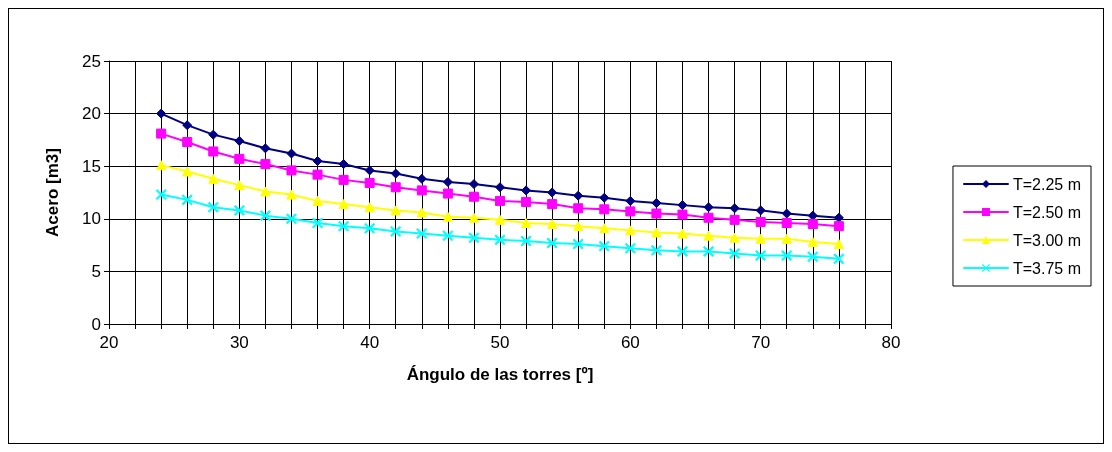 This screenshot has width=1112, height=452. I want to click on legend-label: T=3.00 m, so click(1046, 240).